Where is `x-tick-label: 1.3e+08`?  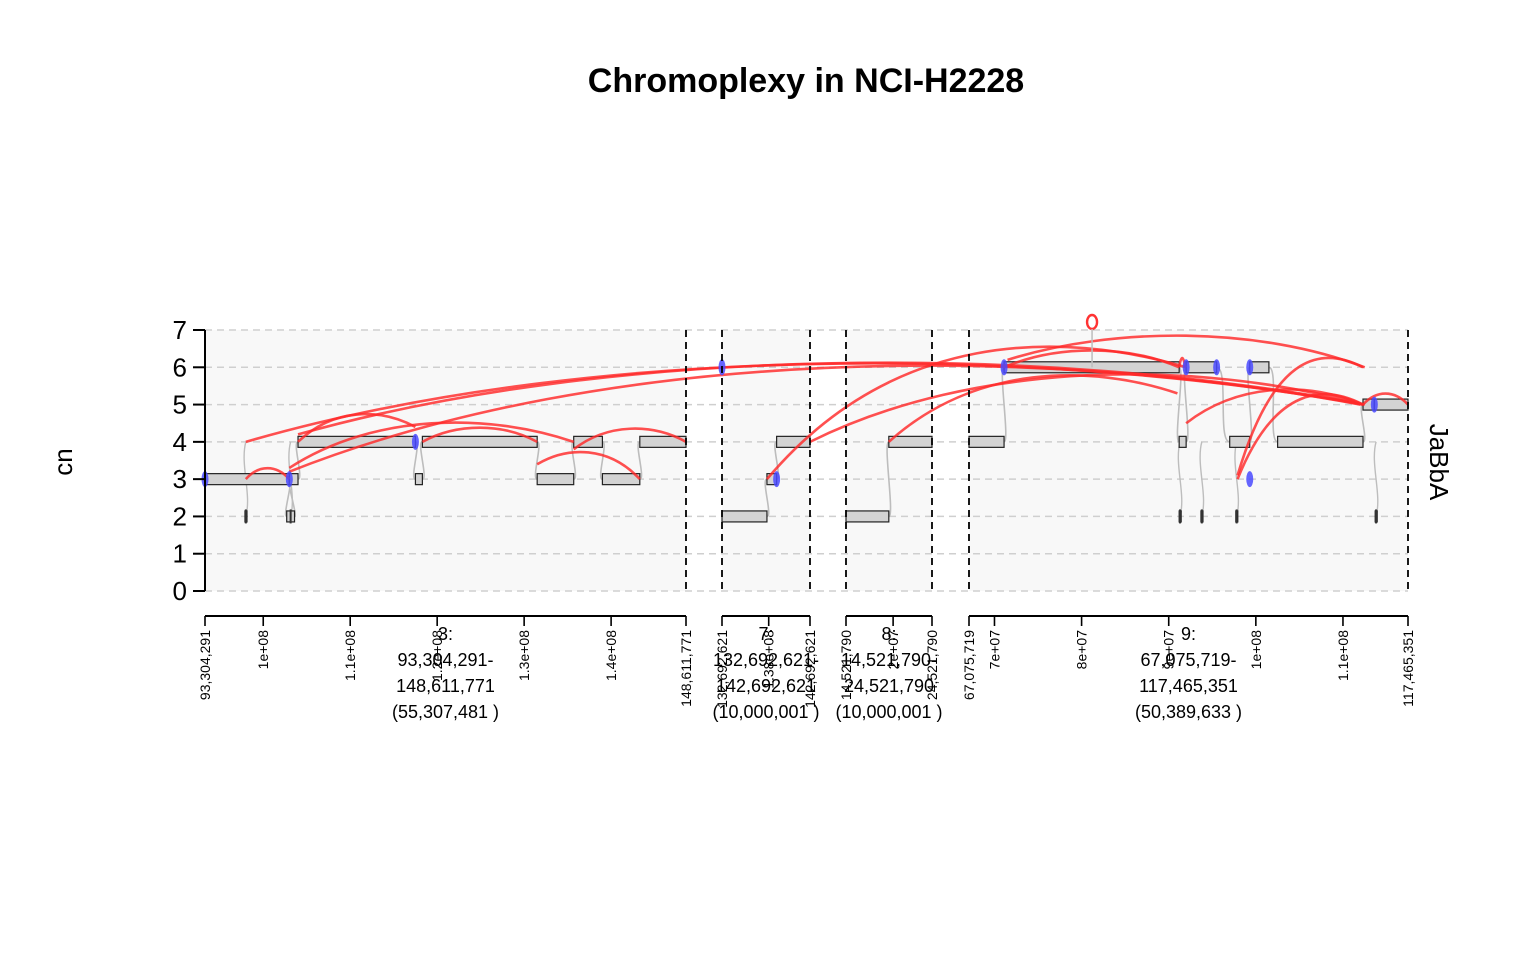 x-tick-label: 1.3e+08 is located at coordinates (524, 655).